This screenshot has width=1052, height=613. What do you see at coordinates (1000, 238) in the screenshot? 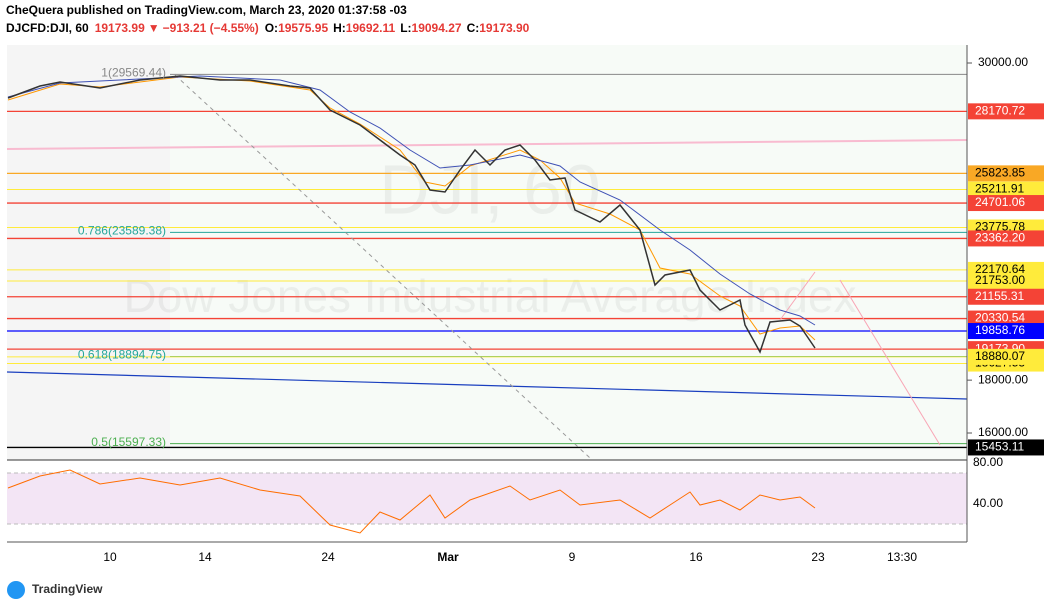
I see `price-label: 23362.20` at bounding box center [1000, 238].